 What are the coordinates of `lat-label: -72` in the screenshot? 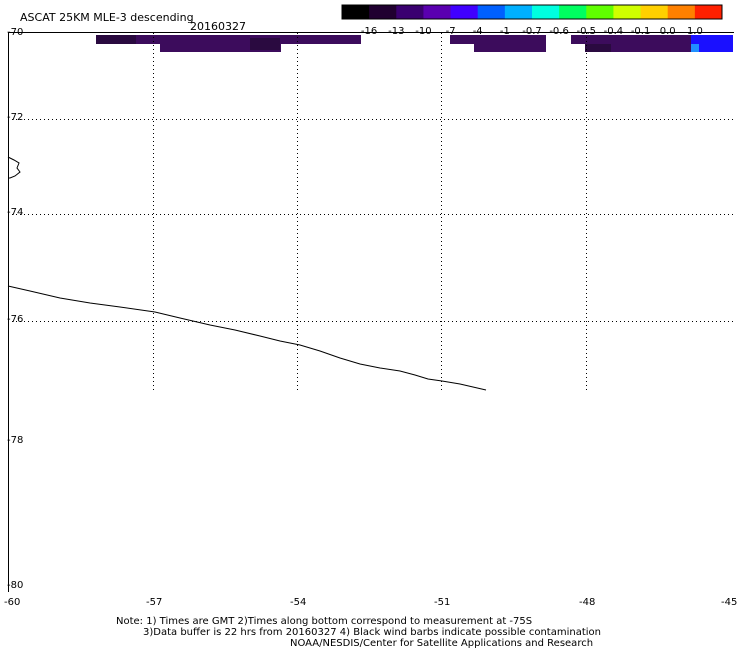 It's located at (15, 117).